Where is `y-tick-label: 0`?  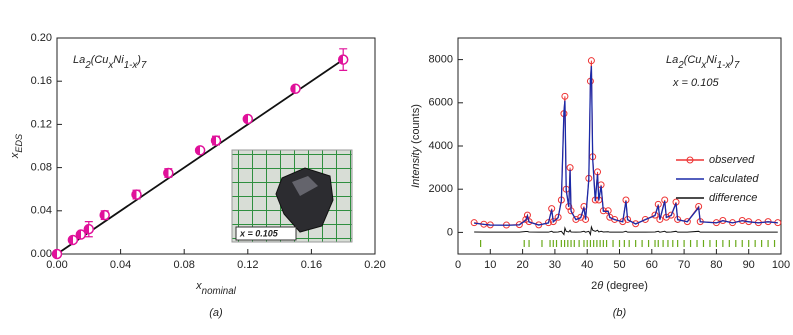 y-tick-label: 0 is located at coordinates (450, 232).